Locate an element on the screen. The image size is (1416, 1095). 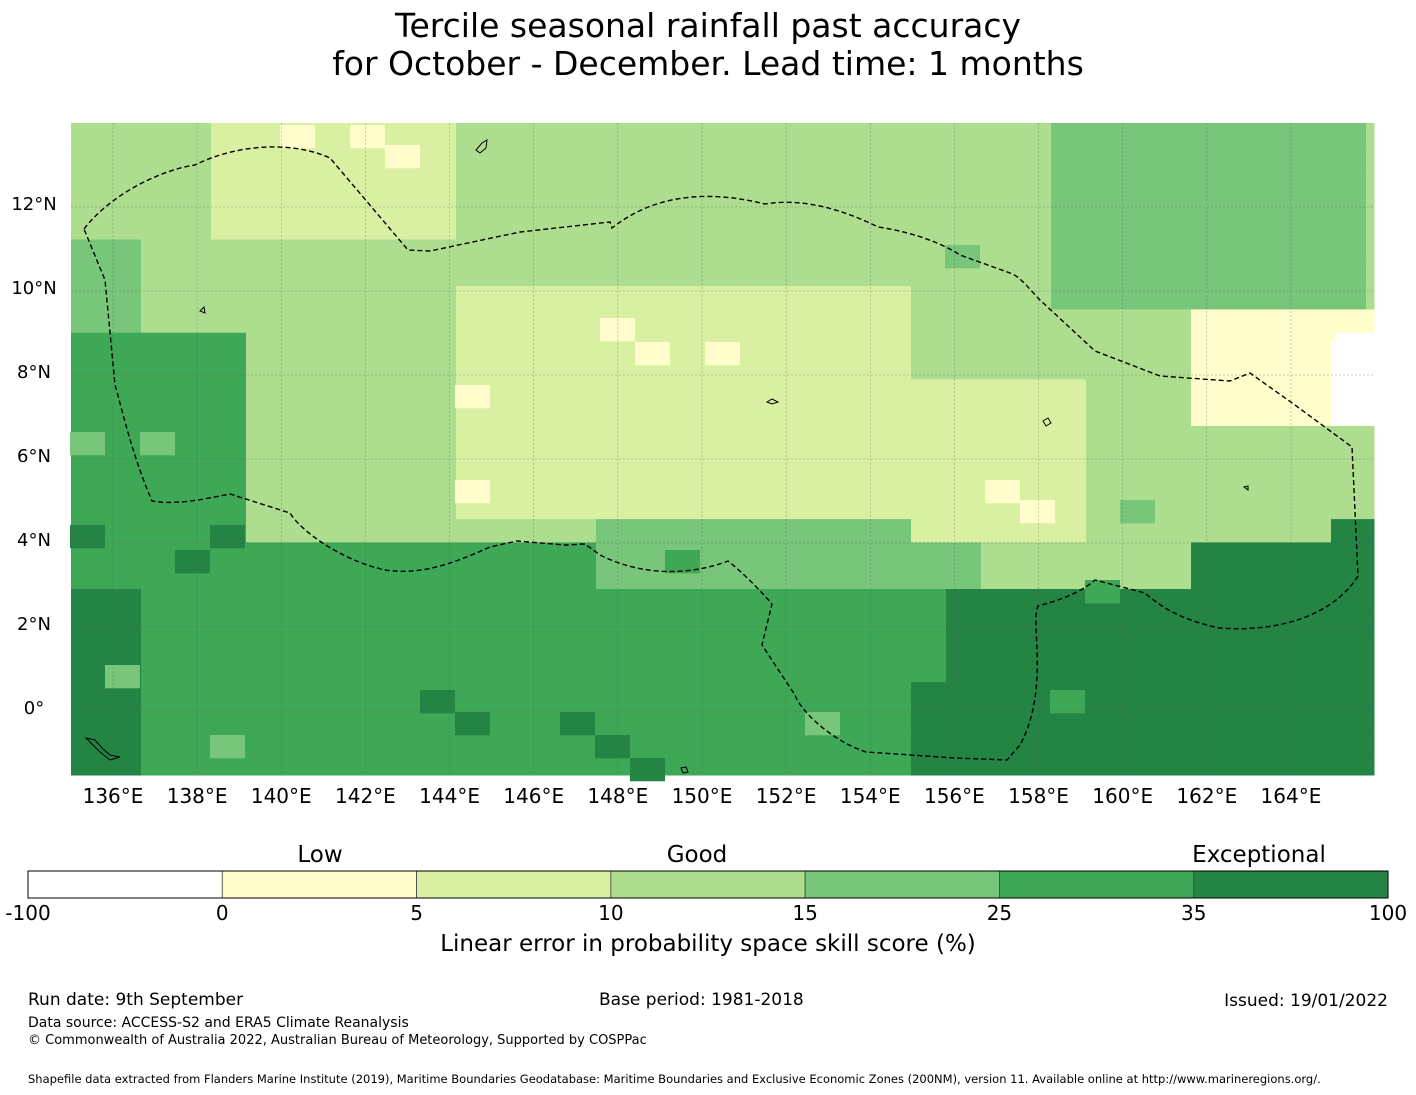
x-tick-label: 158°E is located at coordinates (1038, 796).